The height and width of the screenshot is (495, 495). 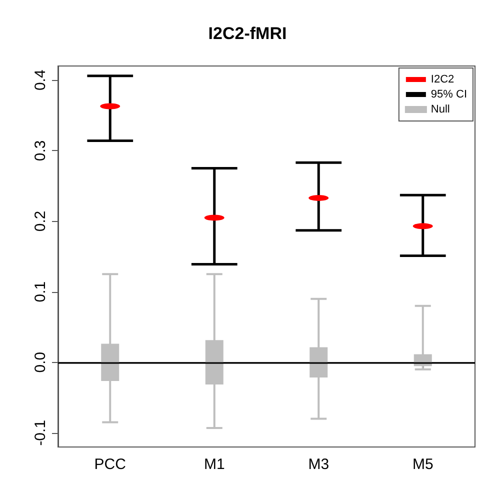 What do you see at coordinates (442, 80) in the screenshot?
I see `legend-label: I2C2` at bounding box center [442, 80].